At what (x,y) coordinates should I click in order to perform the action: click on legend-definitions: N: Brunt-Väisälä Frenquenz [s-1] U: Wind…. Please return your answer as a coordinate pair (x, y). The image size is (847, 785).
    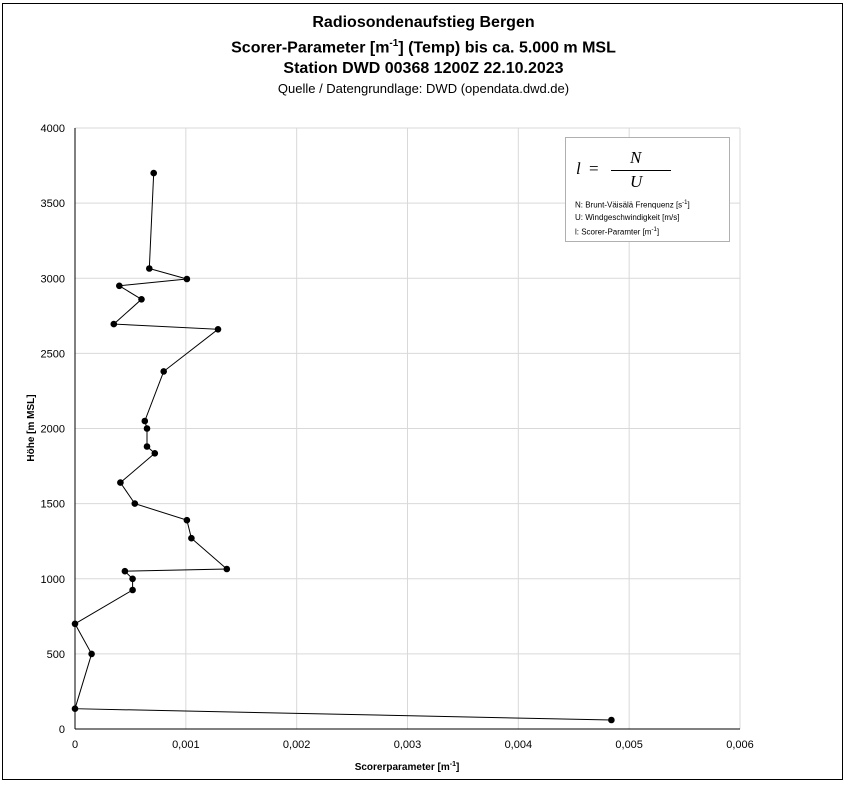
    Looking at the image, I should click on (632, 217).